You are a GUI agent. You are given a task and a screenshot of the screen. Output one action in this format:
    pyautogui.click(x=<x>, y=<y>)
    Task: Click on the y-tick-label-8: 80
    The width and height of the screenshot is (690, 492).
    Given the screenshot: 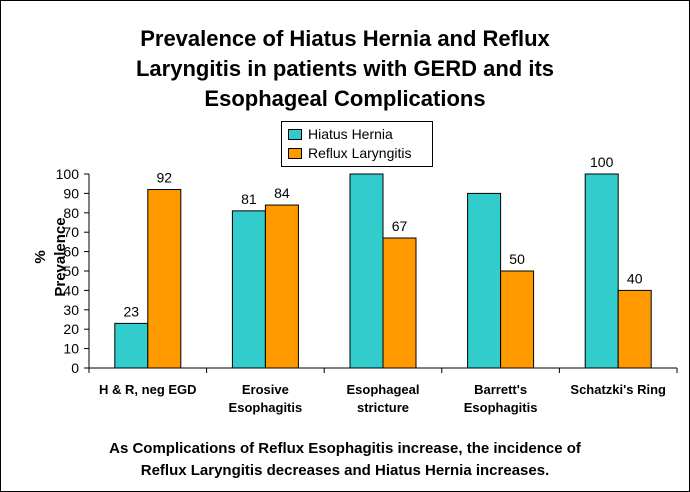 What is the action you would take?
    pyautogui.click(x=71, y=213)
    